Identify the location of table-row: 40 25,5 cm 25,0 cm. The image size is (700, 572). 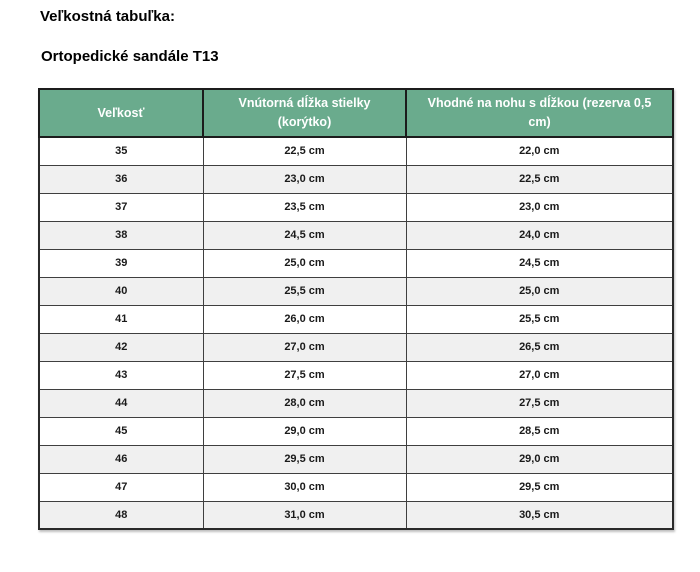
(356, 291).